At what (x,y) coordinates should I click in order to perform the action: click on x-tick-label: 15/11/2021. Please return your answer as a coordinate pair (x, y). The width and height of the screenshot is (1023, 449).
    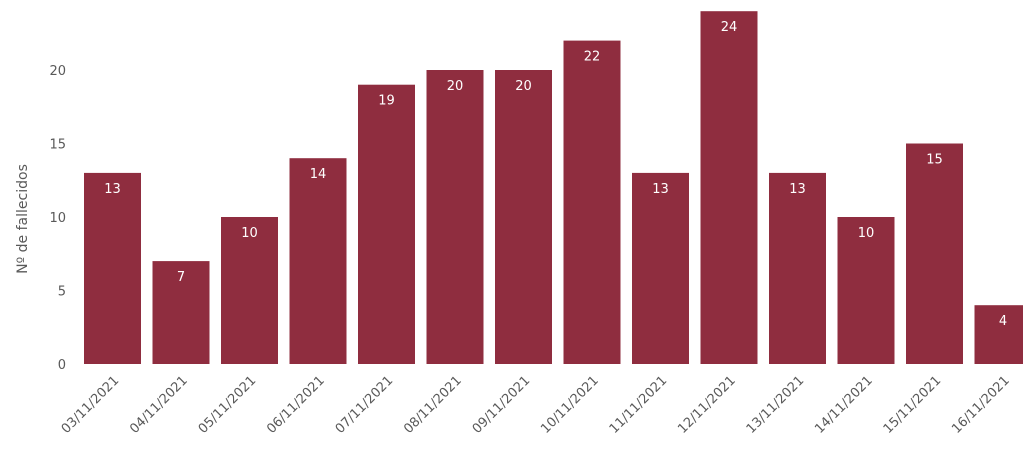
    Looking at the image, I should click on (913, 405).